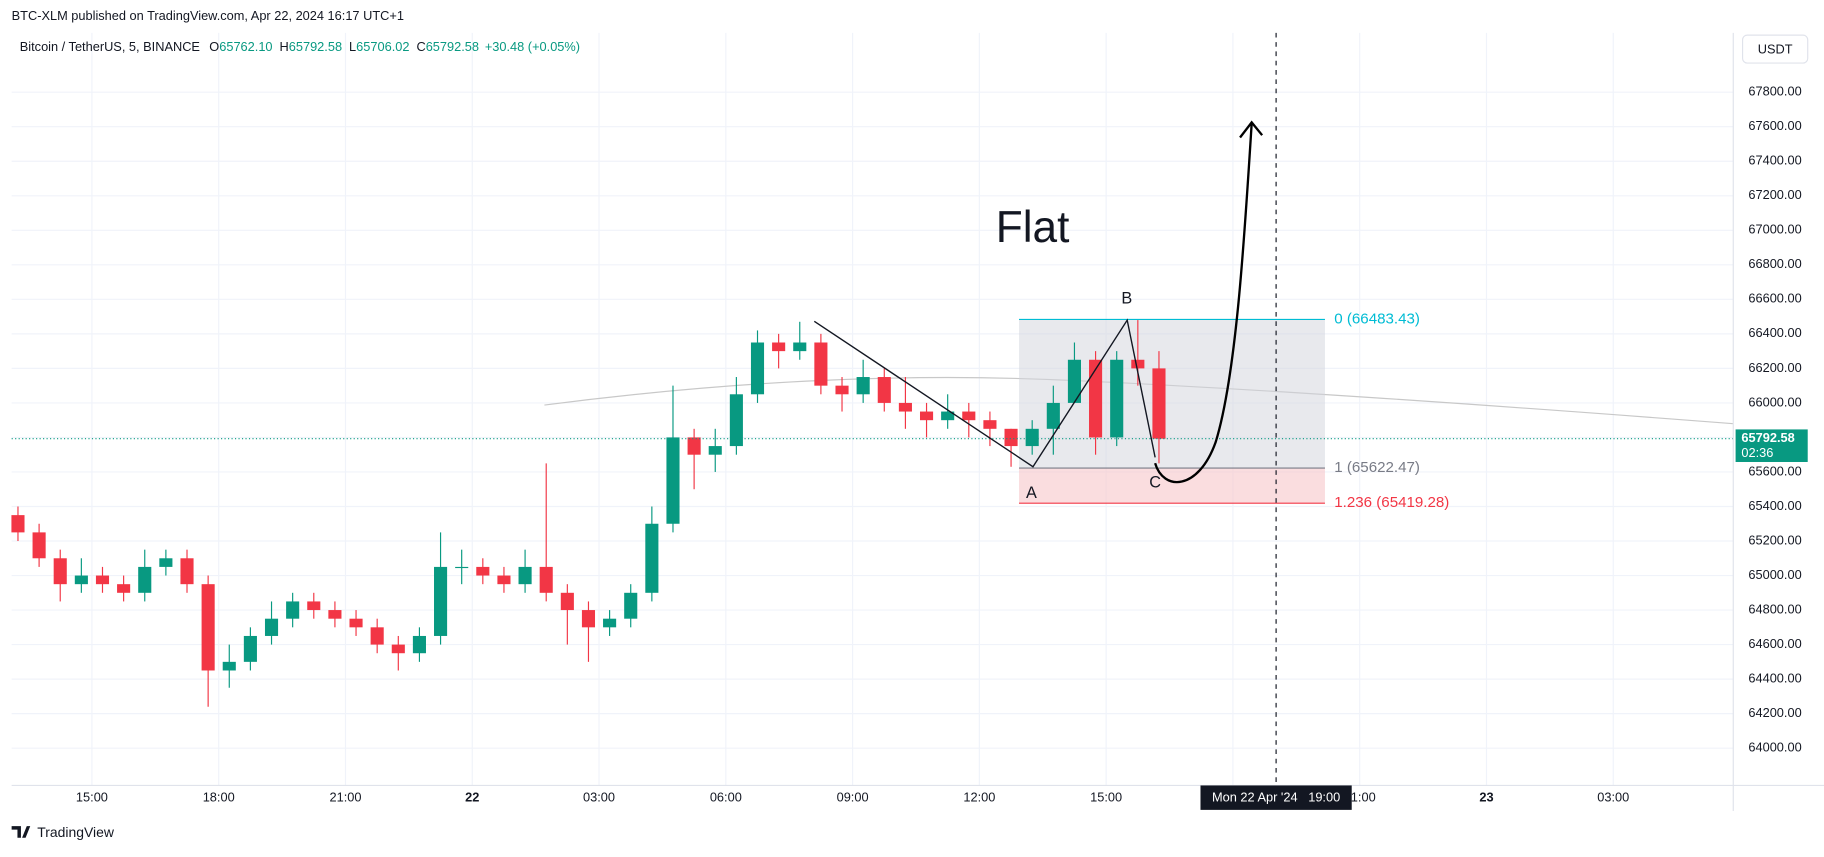 Image resolution: width=1824 pixels, height=857 pixels. Describe the element at coordinates (1767, 437) in the screenshot. I see `last-price-label: 65792.58` at that location.